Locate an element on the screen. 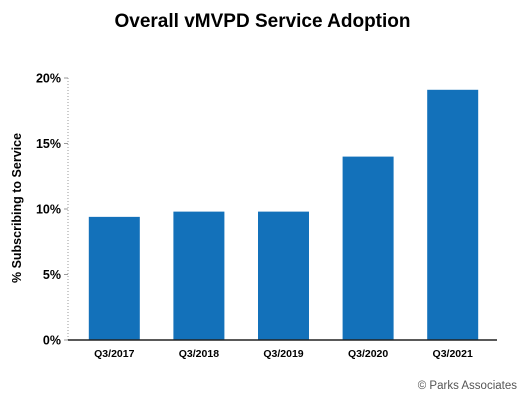 Image resolution: width=525 pixels, height=400 pixels. y-tick-label: 0% is located at coordinates (52, 341).